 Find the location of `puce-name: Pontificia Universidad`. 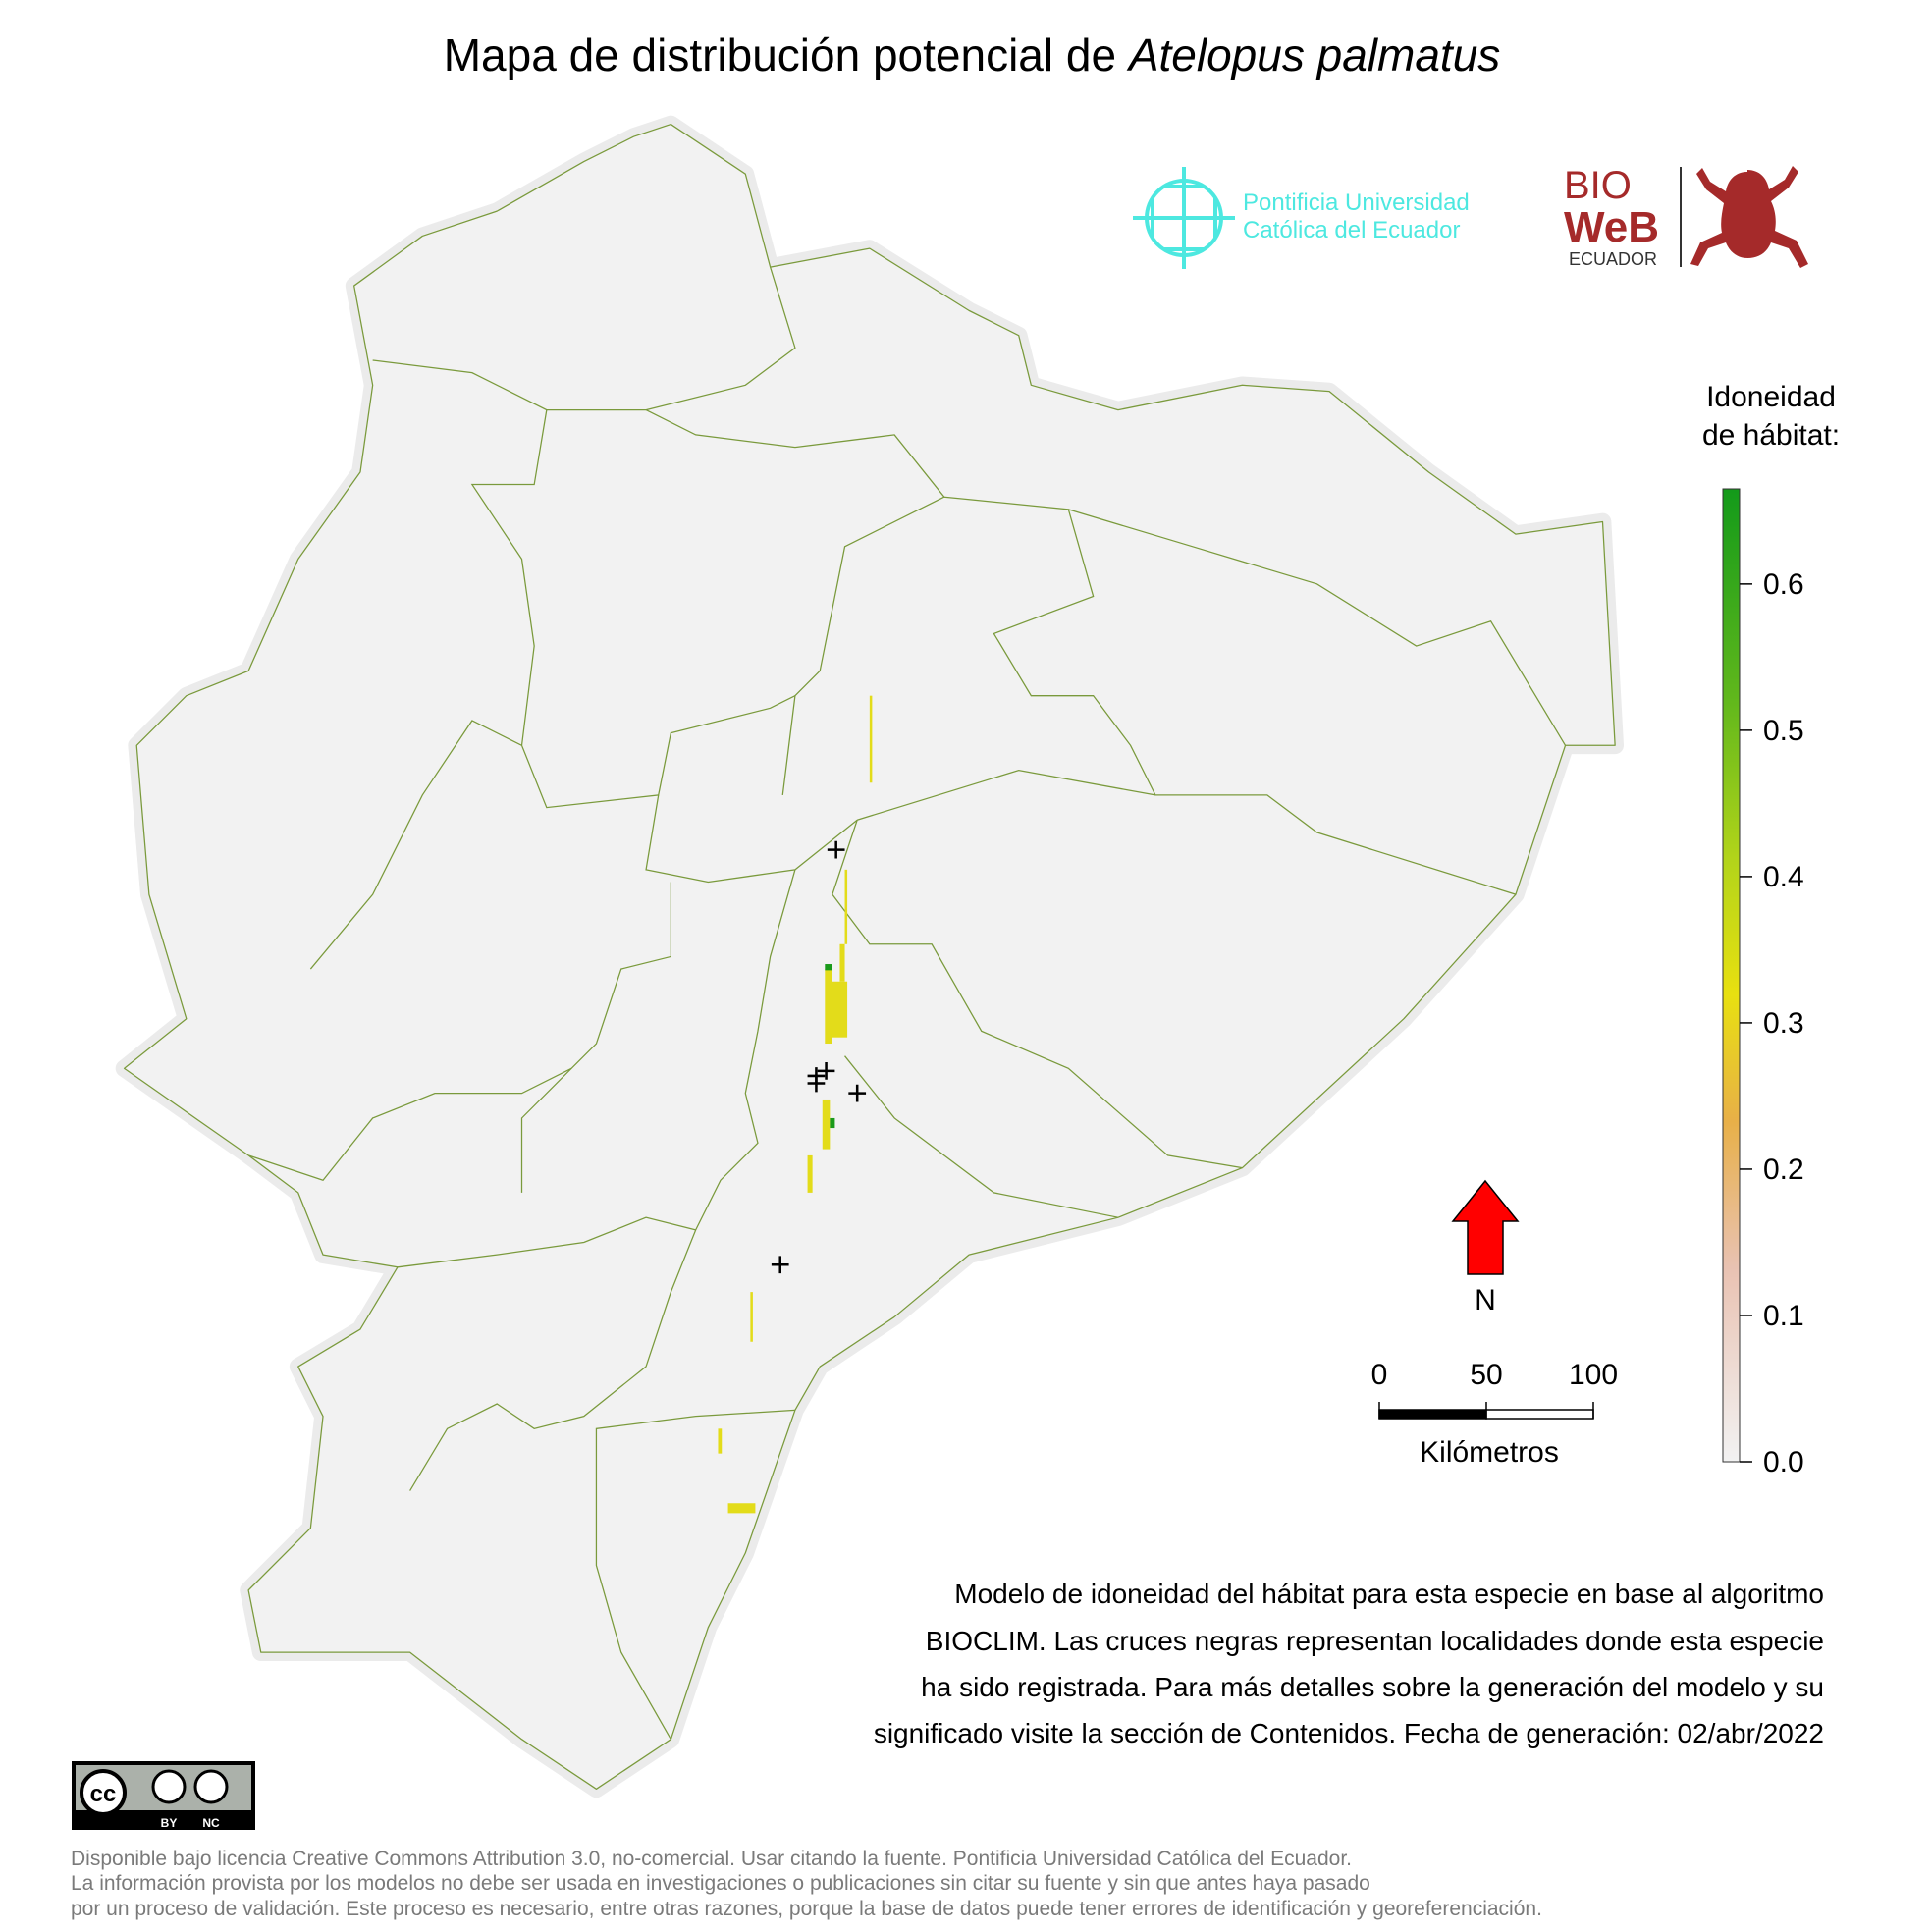

puce-name: Pontificia Universidad is located at coordinates (1356, 202).